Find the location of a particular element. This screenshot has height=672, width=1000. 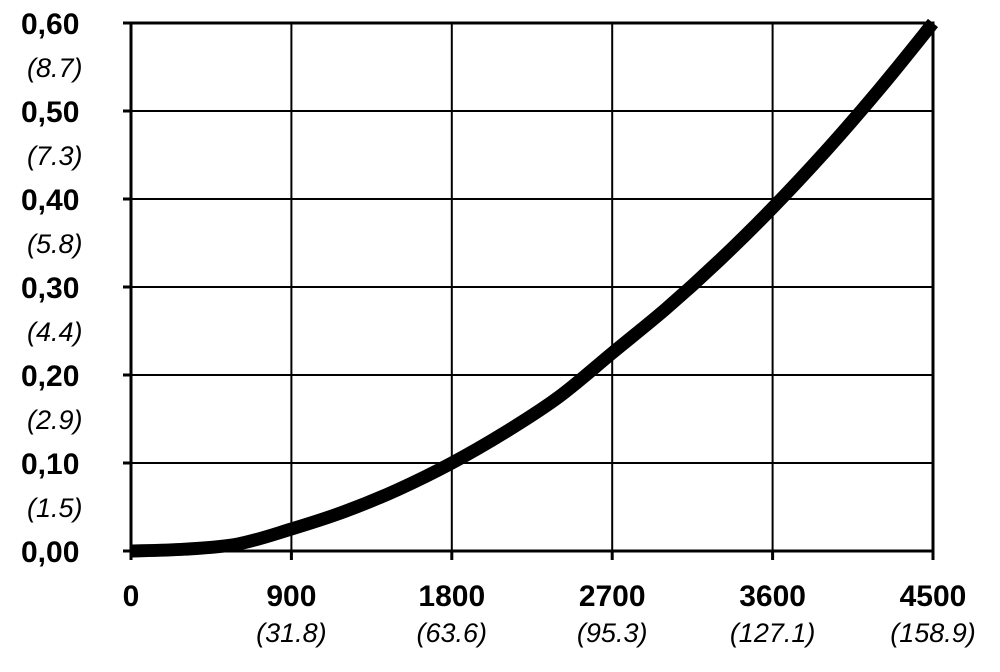

x-tick-sublabel: (158.9) is located at coordinates (933, 633).